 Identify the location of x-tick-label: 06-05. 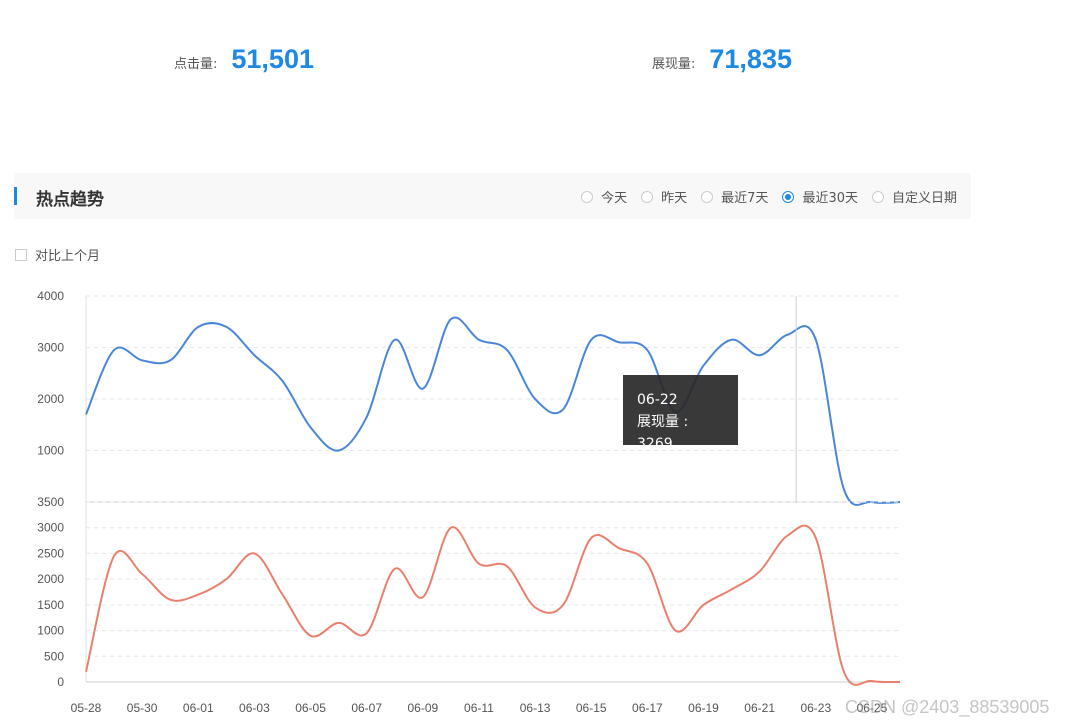
(310, 708).